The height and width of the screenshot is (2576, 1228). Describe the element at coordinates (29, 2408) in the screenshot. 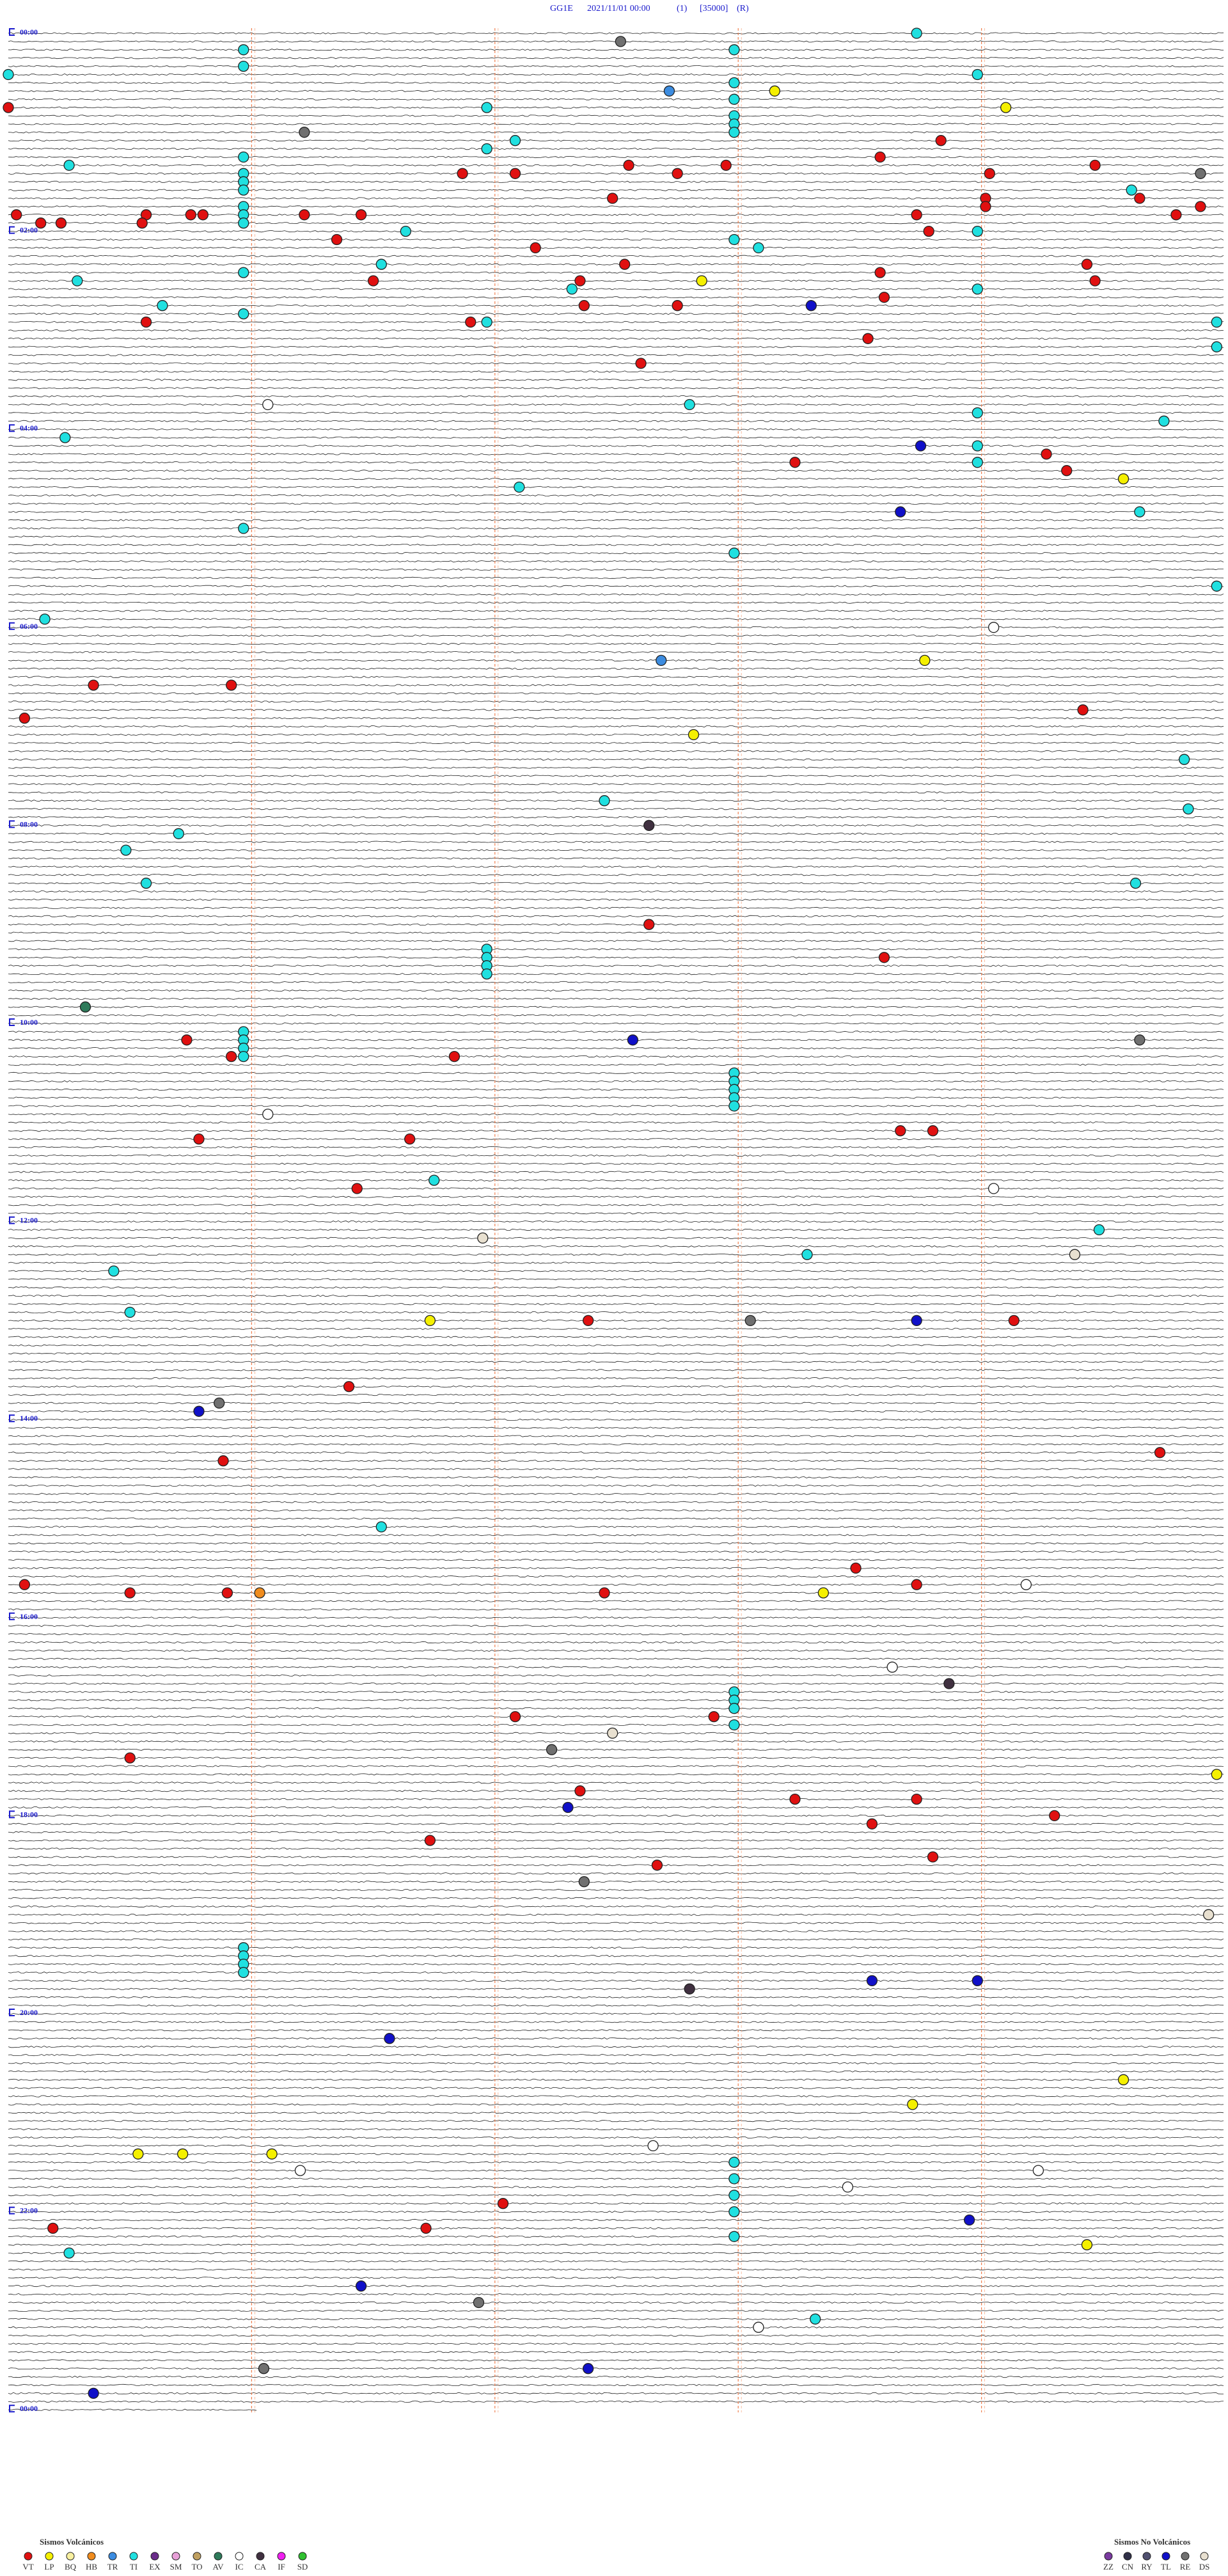

I see `hour-label: 00:00` at that location.